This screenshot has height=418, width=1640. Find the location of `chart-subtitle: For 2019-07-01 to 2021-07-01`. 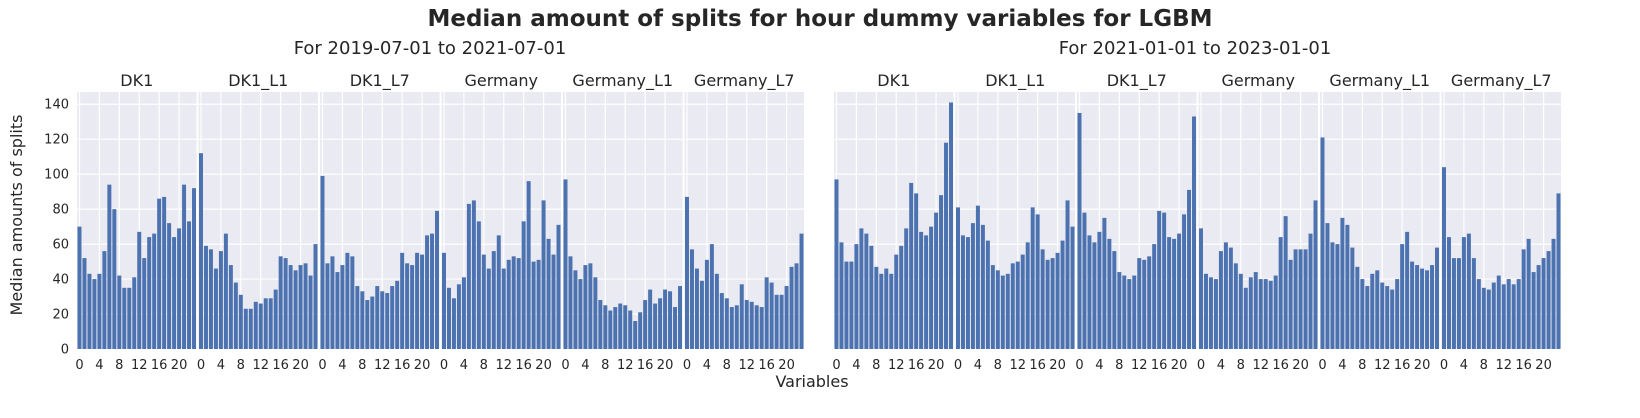

chart-subtitle: For 2019-07-01 to 2021-07-01 is located at coordinates (430, 48).